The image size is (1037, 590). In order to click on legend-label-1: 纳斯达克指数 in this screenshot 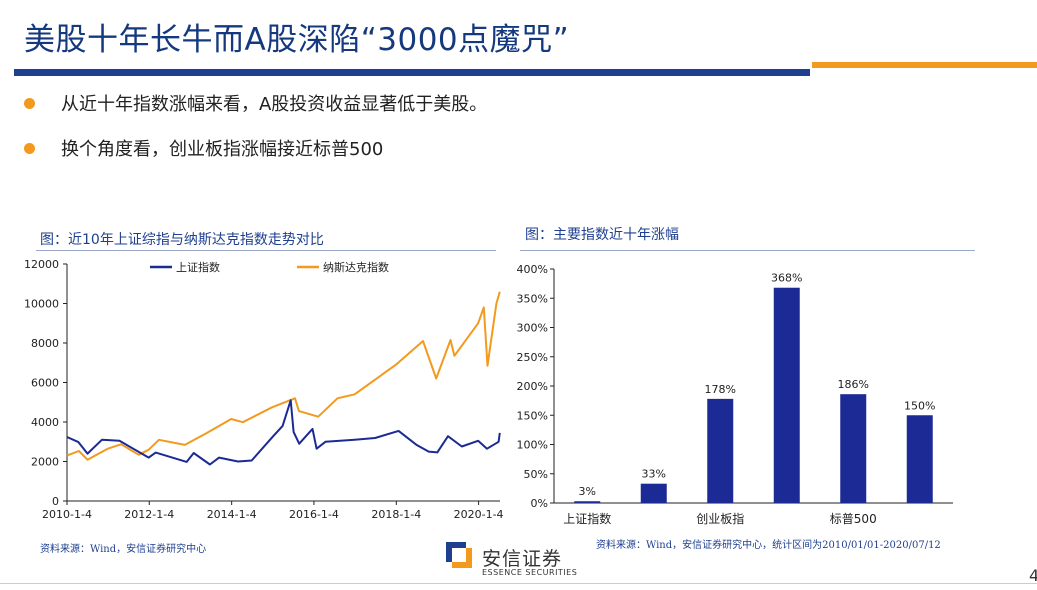, I will do `click(356, 267)`.